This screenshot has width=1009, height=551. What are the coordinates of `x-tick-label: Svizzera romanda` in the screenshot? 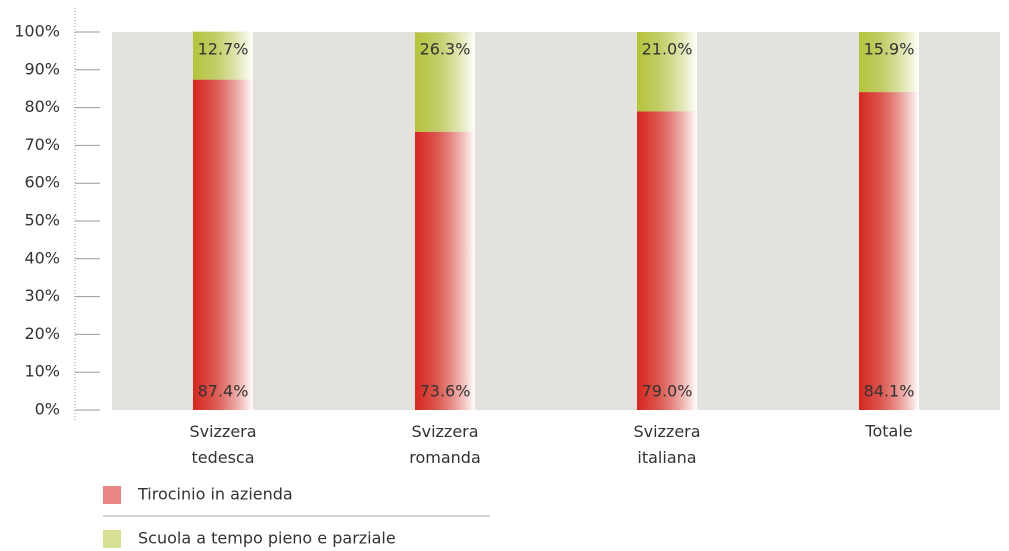 It's located at (445, 444).